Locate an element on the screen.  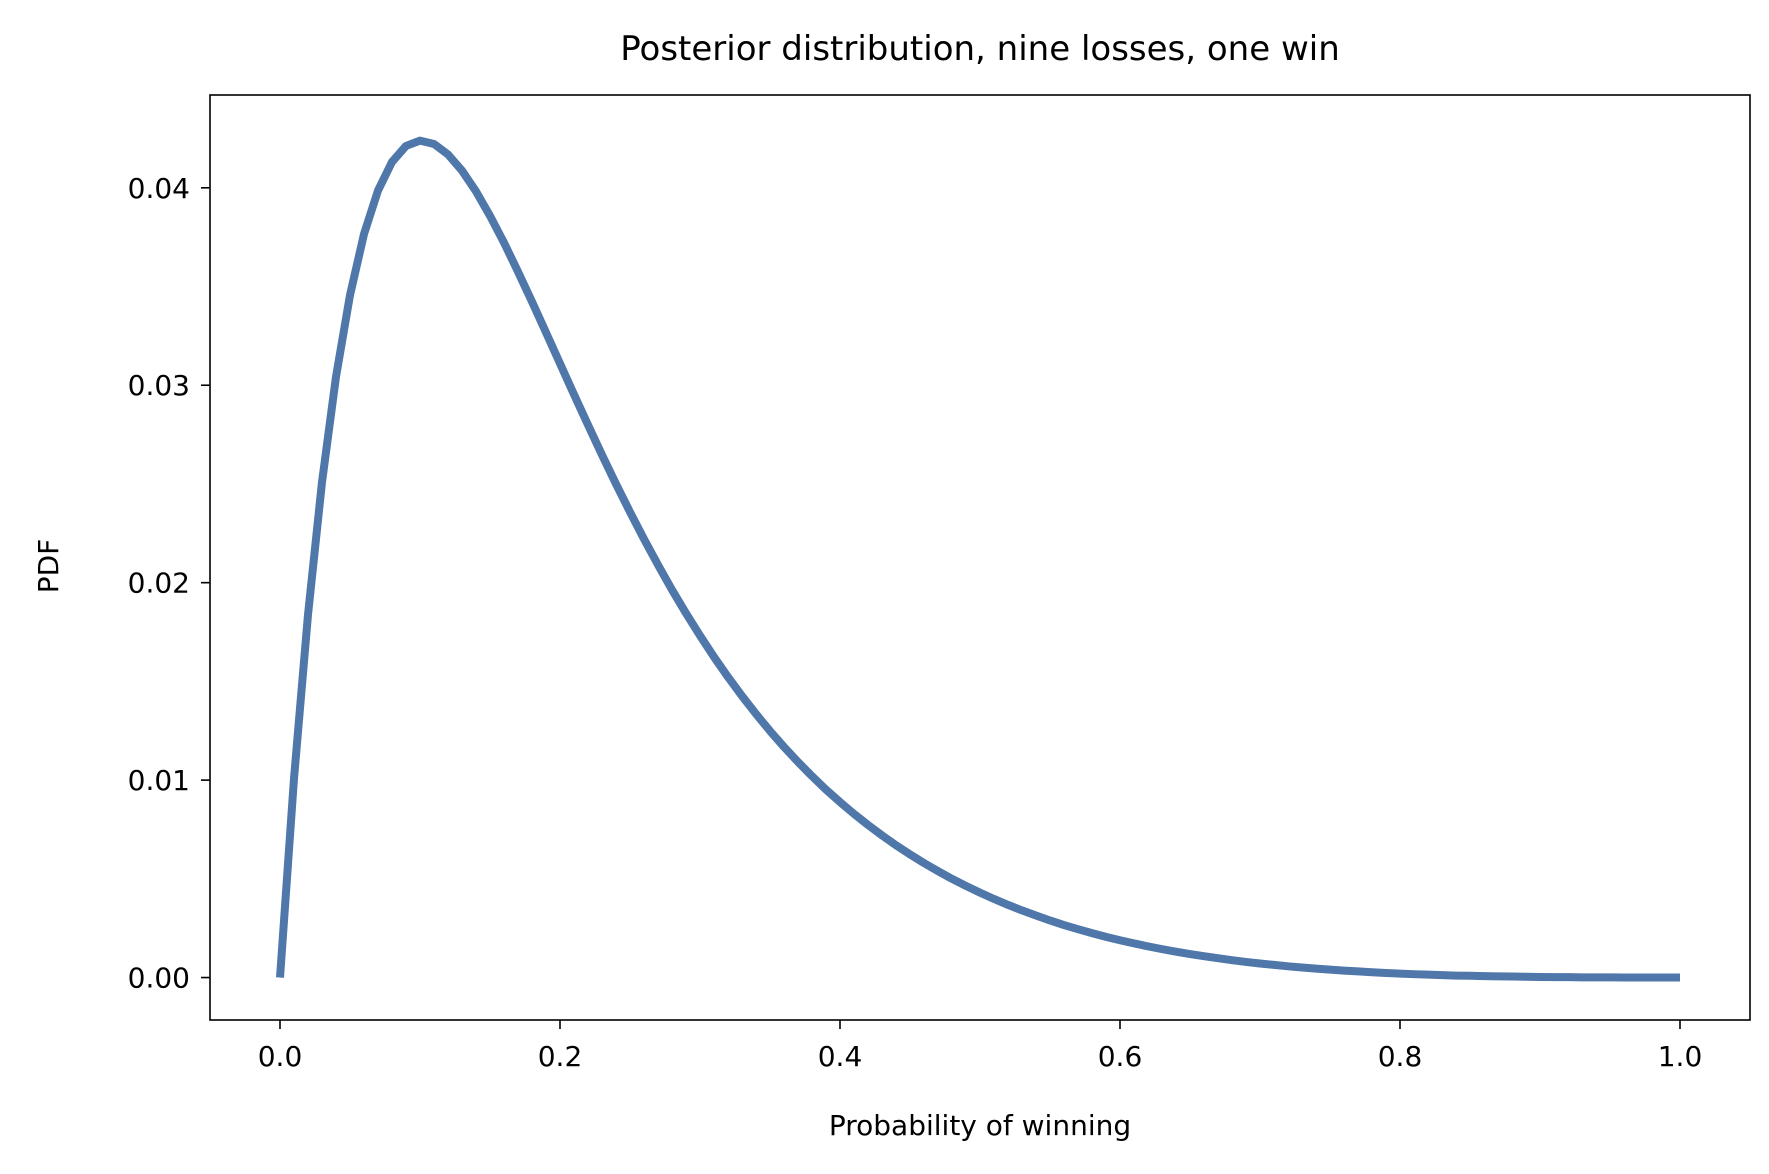
x-tick-label: 0.2 is located at coordinates (560, 1056).